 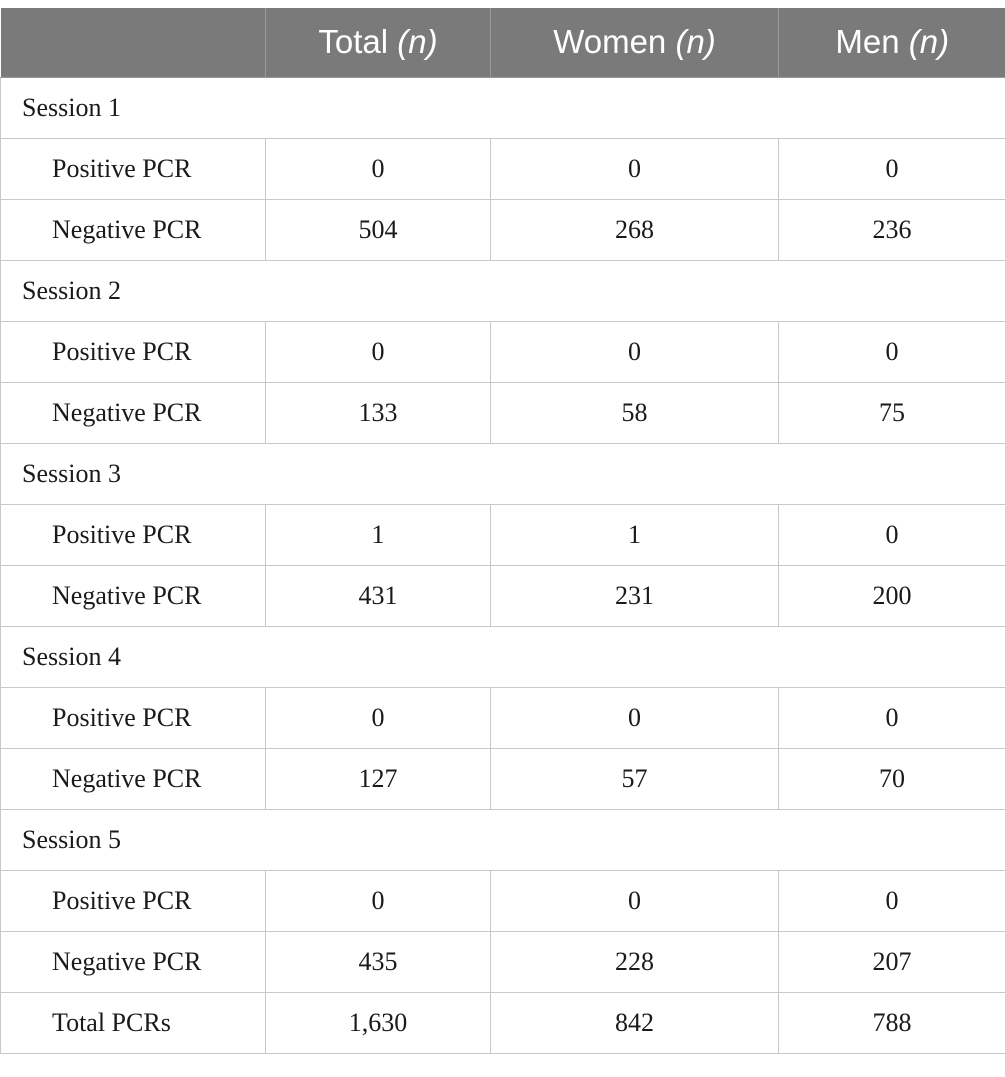 I want to click on header-total: Total (n), so click(x=378, y=43).